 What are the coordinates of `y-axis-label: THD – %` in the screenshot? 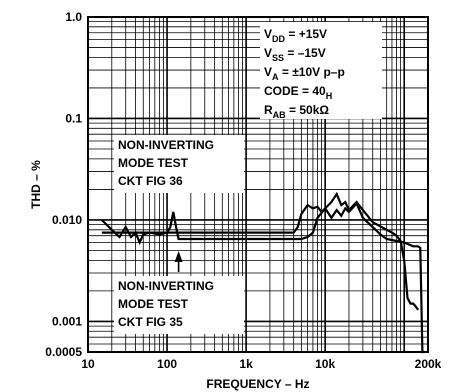 It's located at (36, 184).